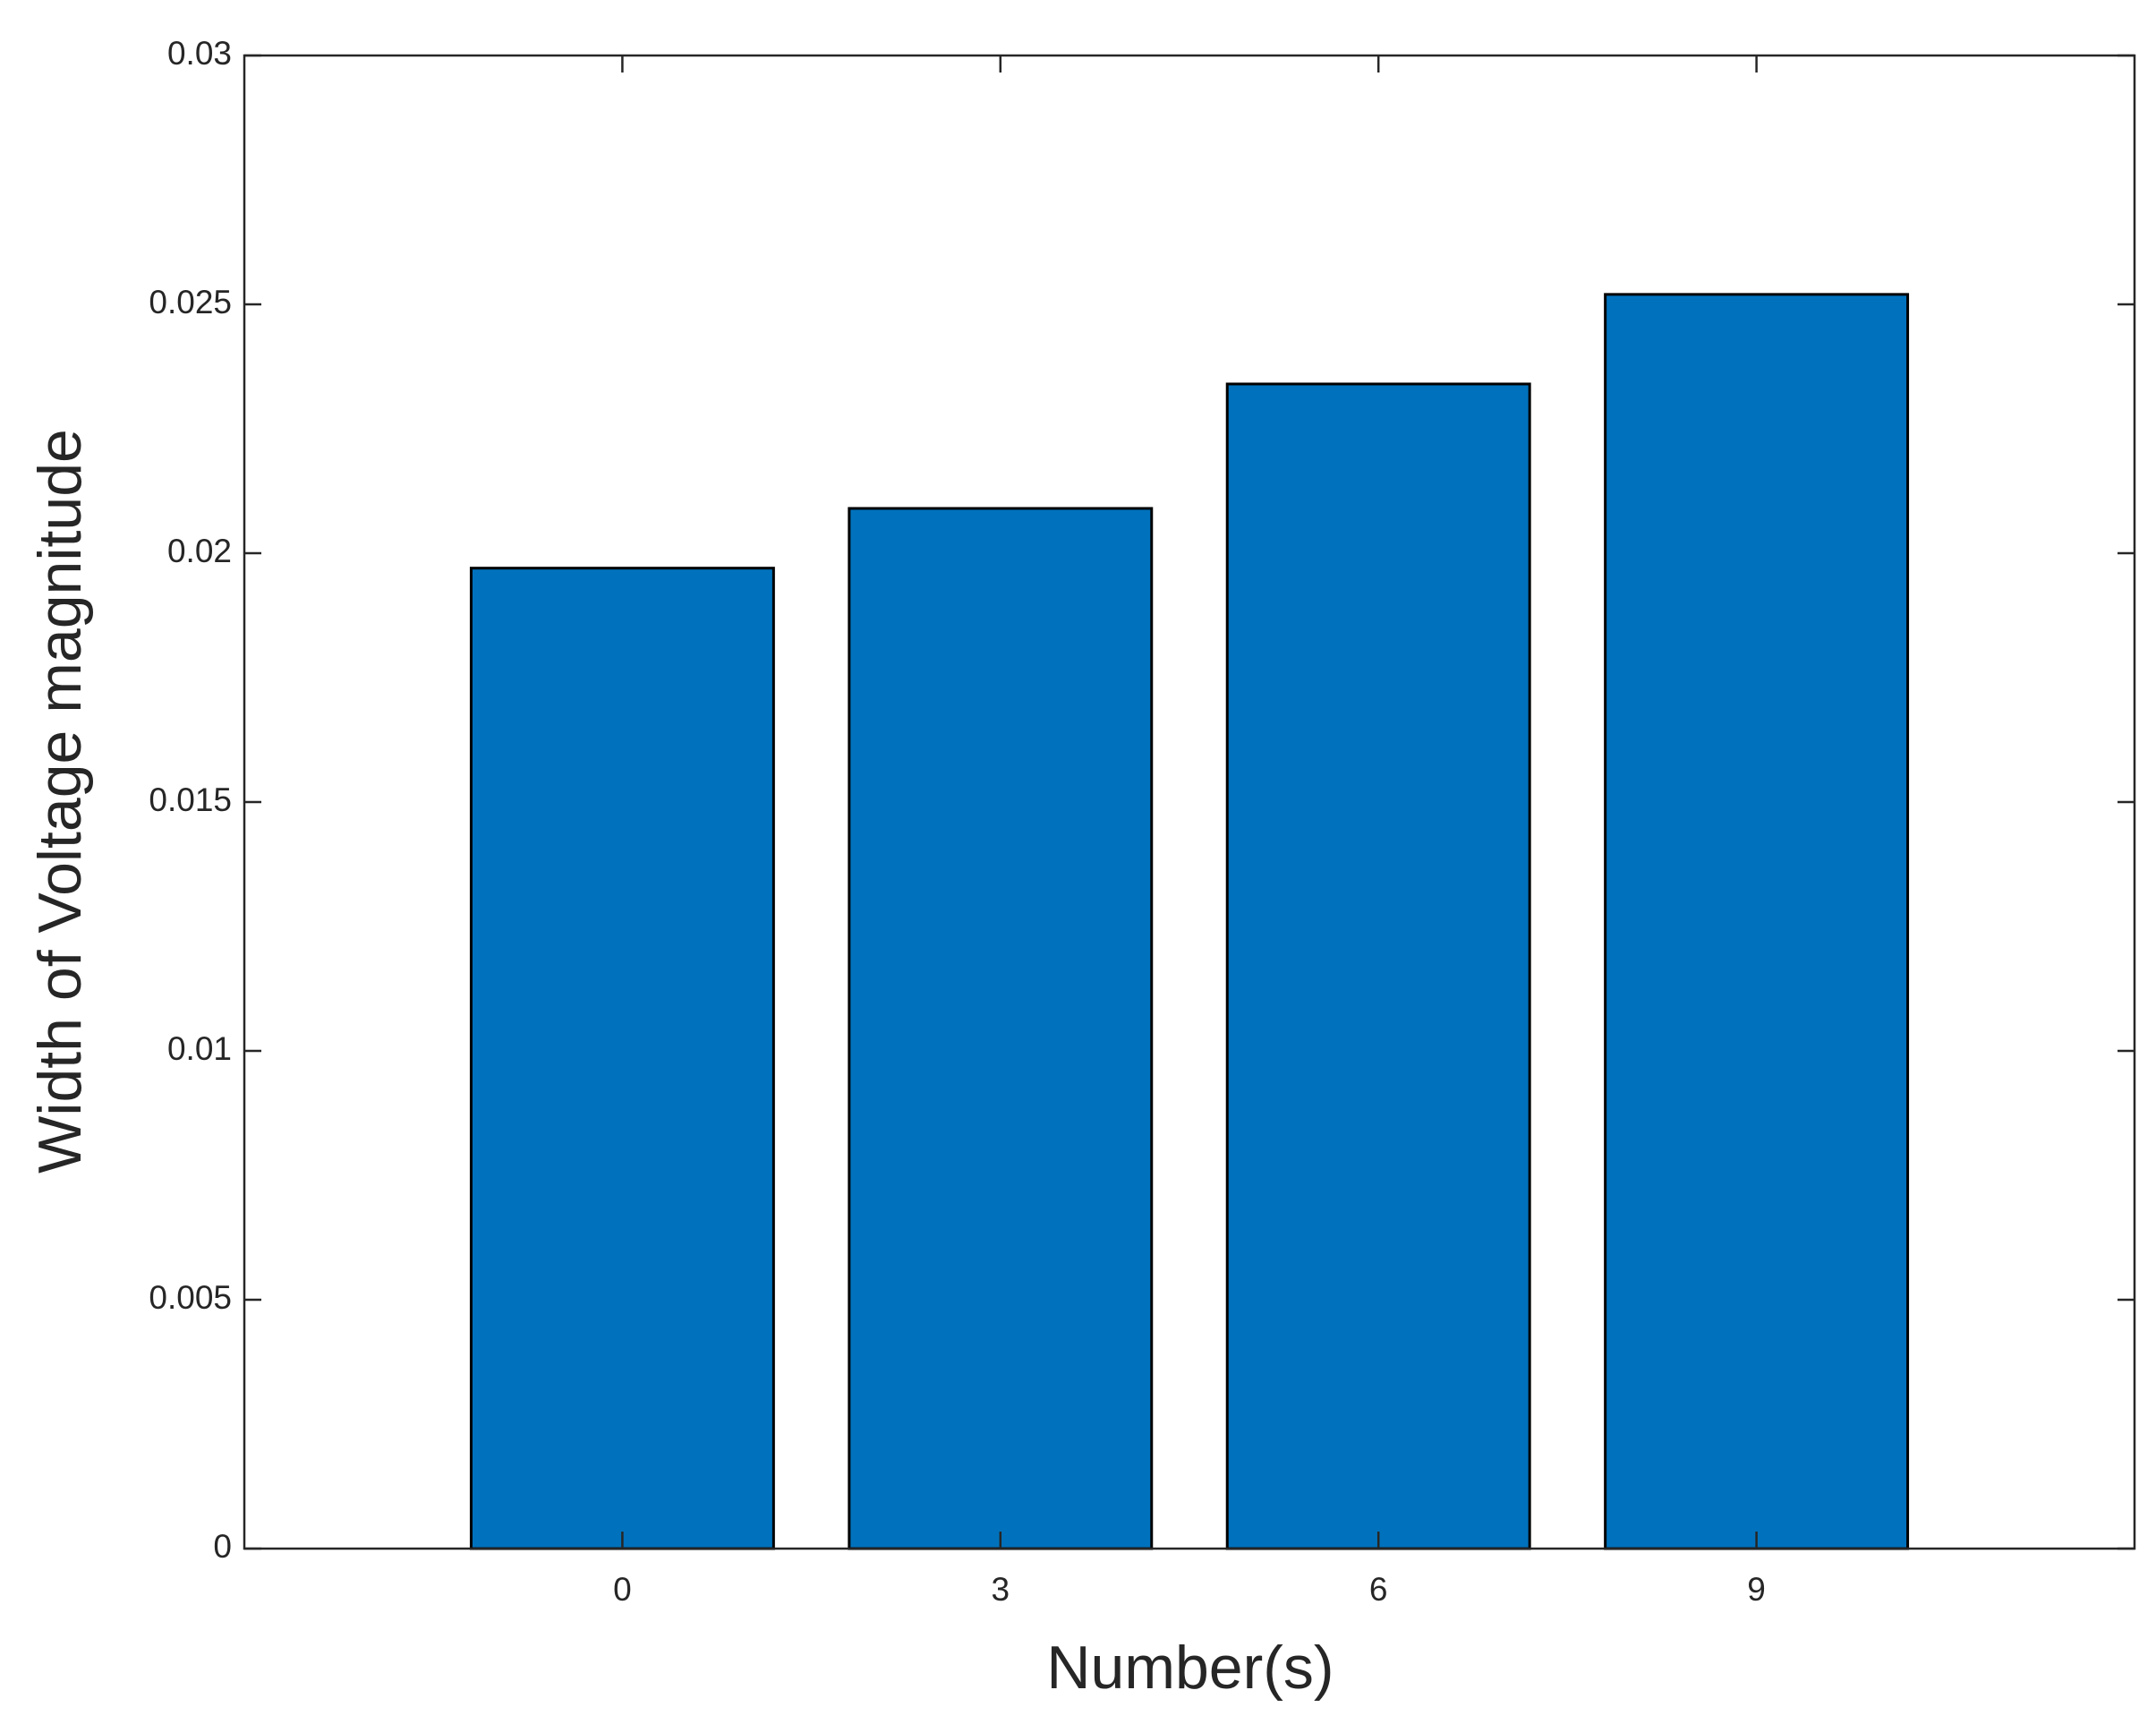 The image size is (2156, 1733). Describe the element at coordinates (222, 1546) in the screenshot. I see `y-tick-label: 0` at that location.